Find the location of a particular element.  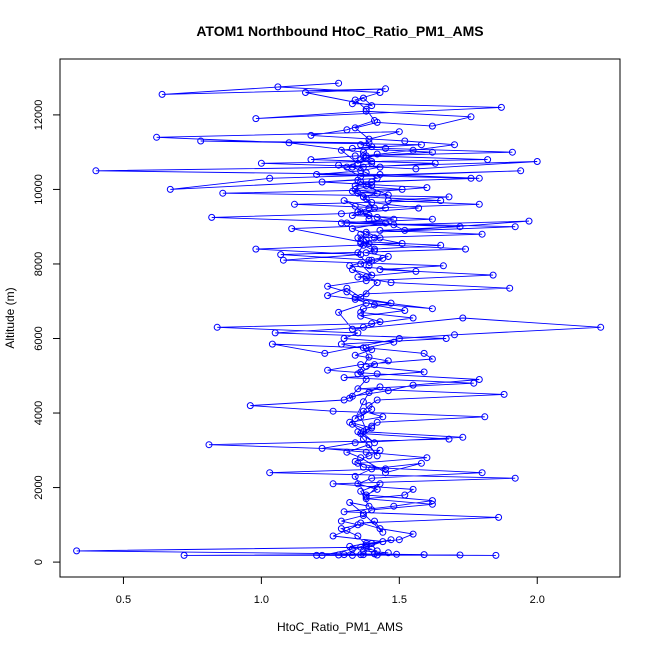

y-axis: 0 2000 4000 6000 8000 10000 12000 is located at coordinates (47, 332).